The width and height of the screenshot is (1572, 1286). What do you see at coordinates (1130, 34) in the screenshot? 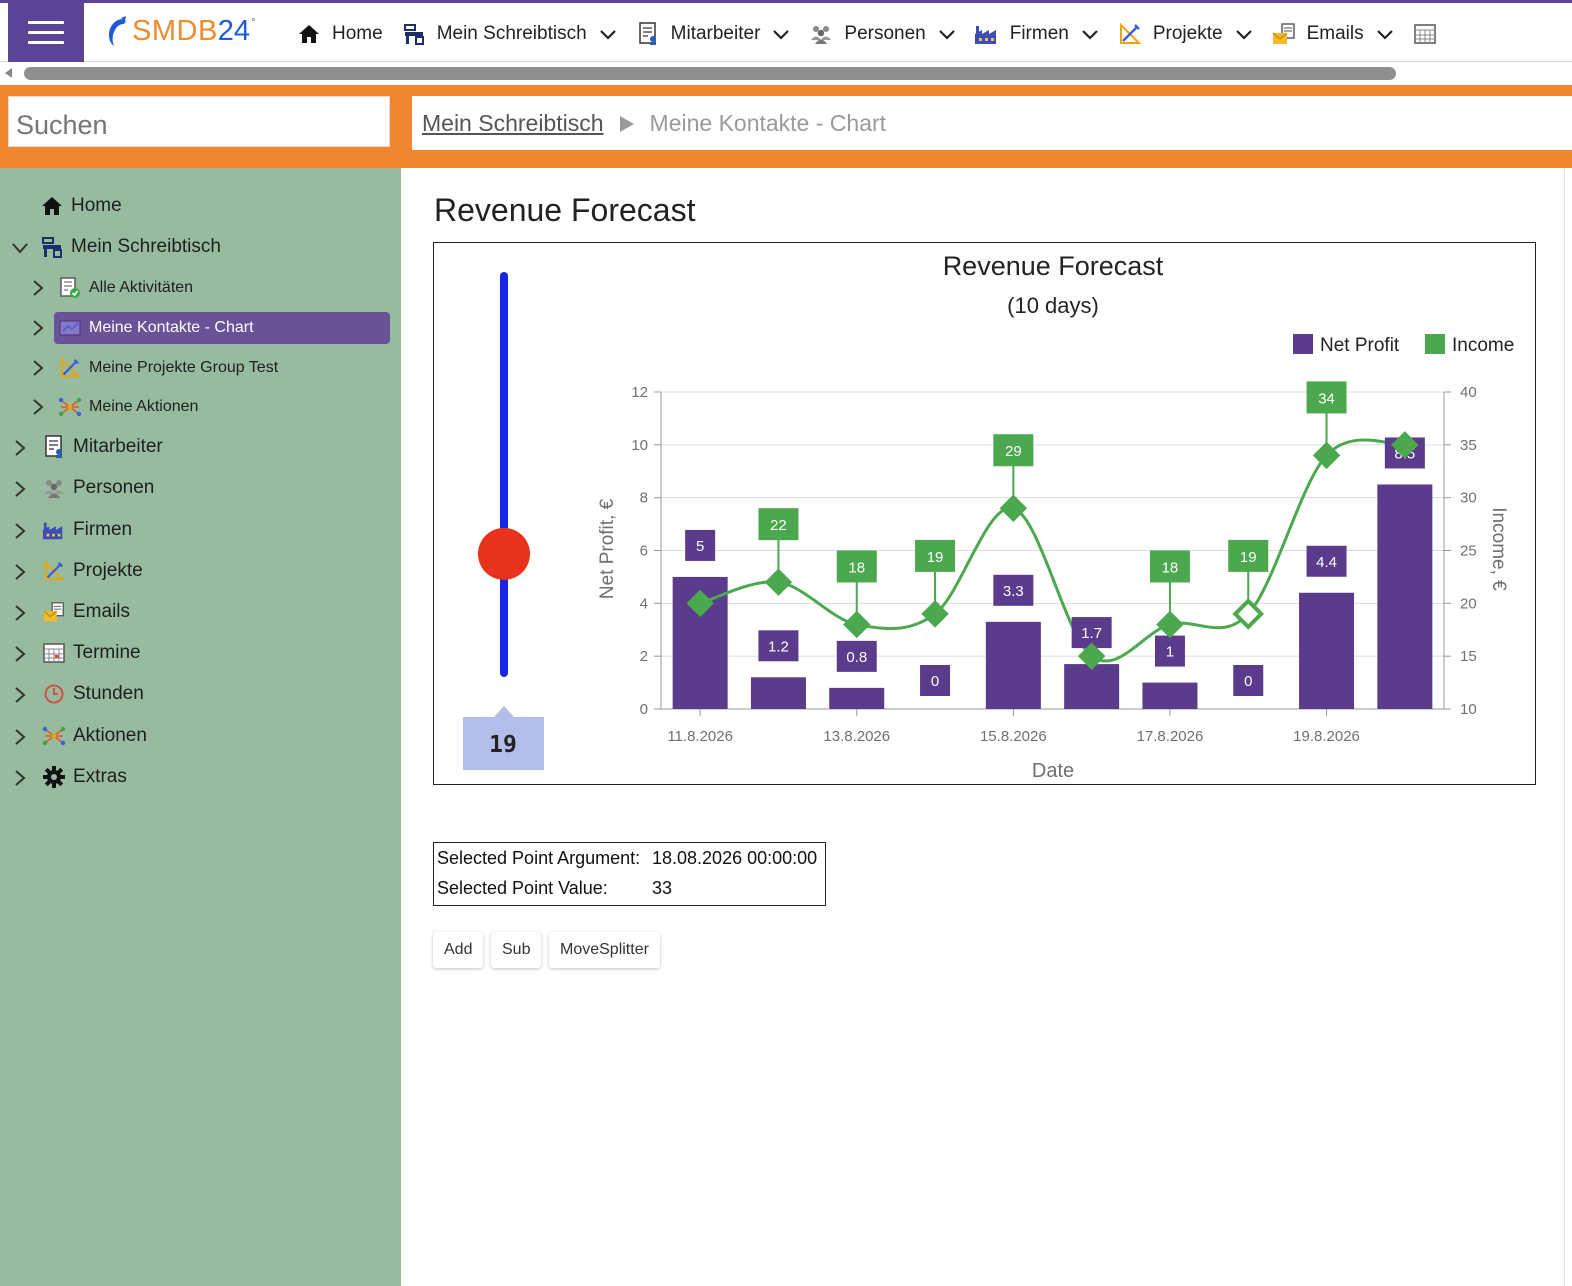
I see `project-icon` at bounding box center [1130, 34].